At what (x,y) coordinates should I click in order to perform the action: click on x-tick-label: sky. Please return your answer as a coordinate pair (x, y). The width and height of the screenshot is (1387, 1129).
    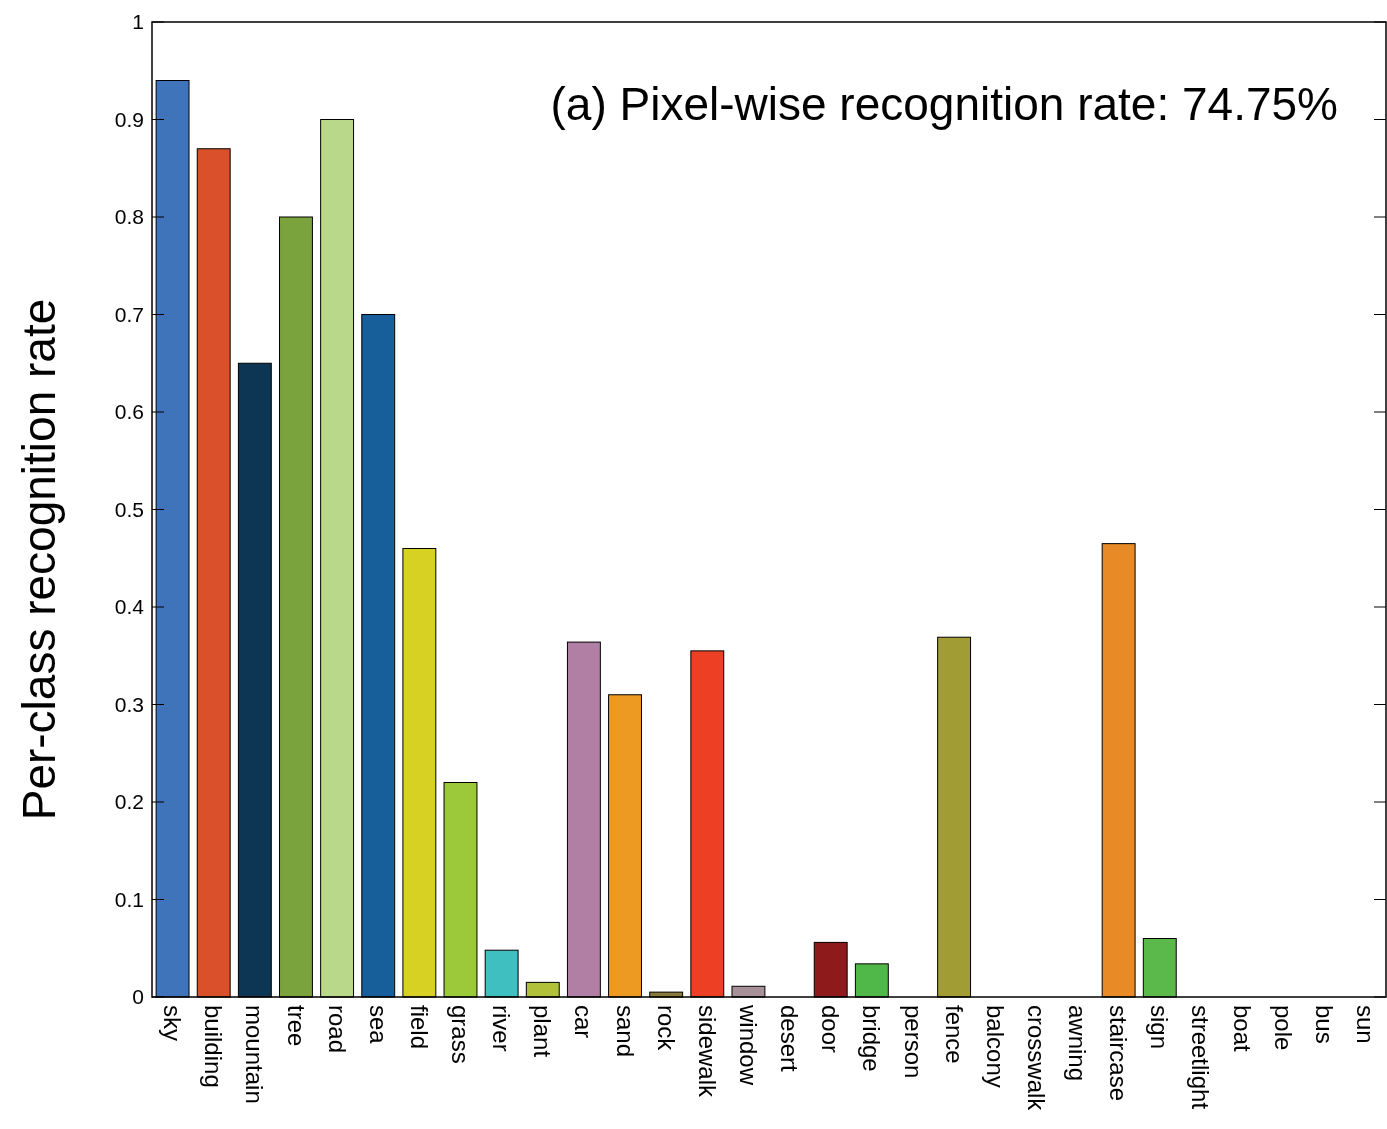
    Looking at the image, I should click on (173, 1023).